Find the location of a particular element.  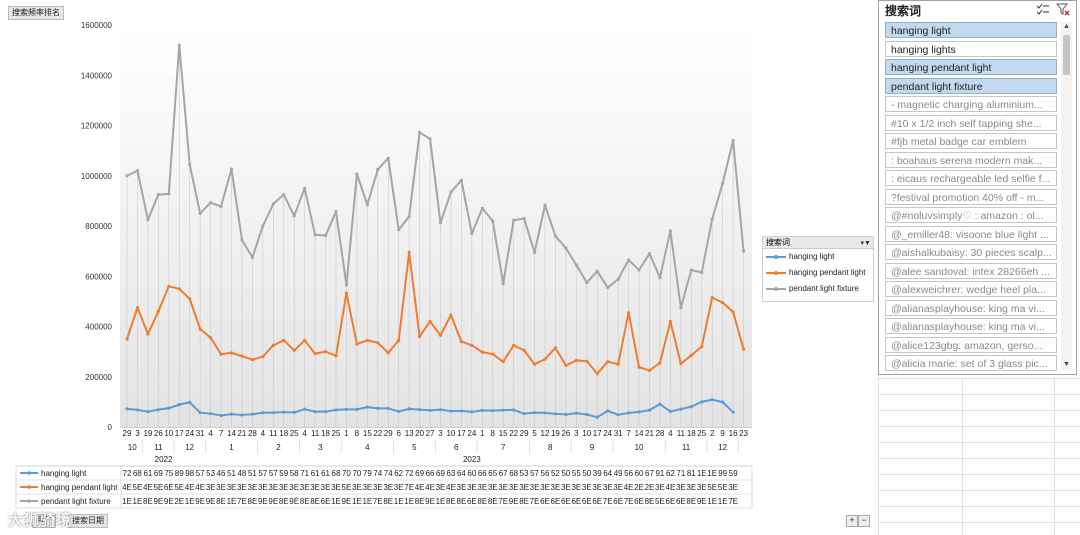

table-cell: 57 is located at coordinates (262, 473).